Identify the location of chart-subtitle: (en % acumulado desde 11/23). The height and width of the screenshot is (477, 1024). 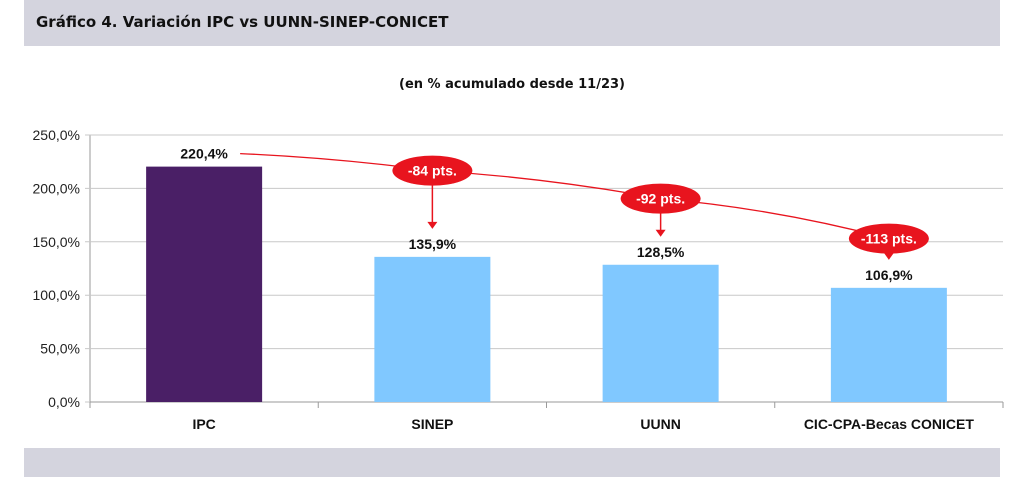
(512, 84).